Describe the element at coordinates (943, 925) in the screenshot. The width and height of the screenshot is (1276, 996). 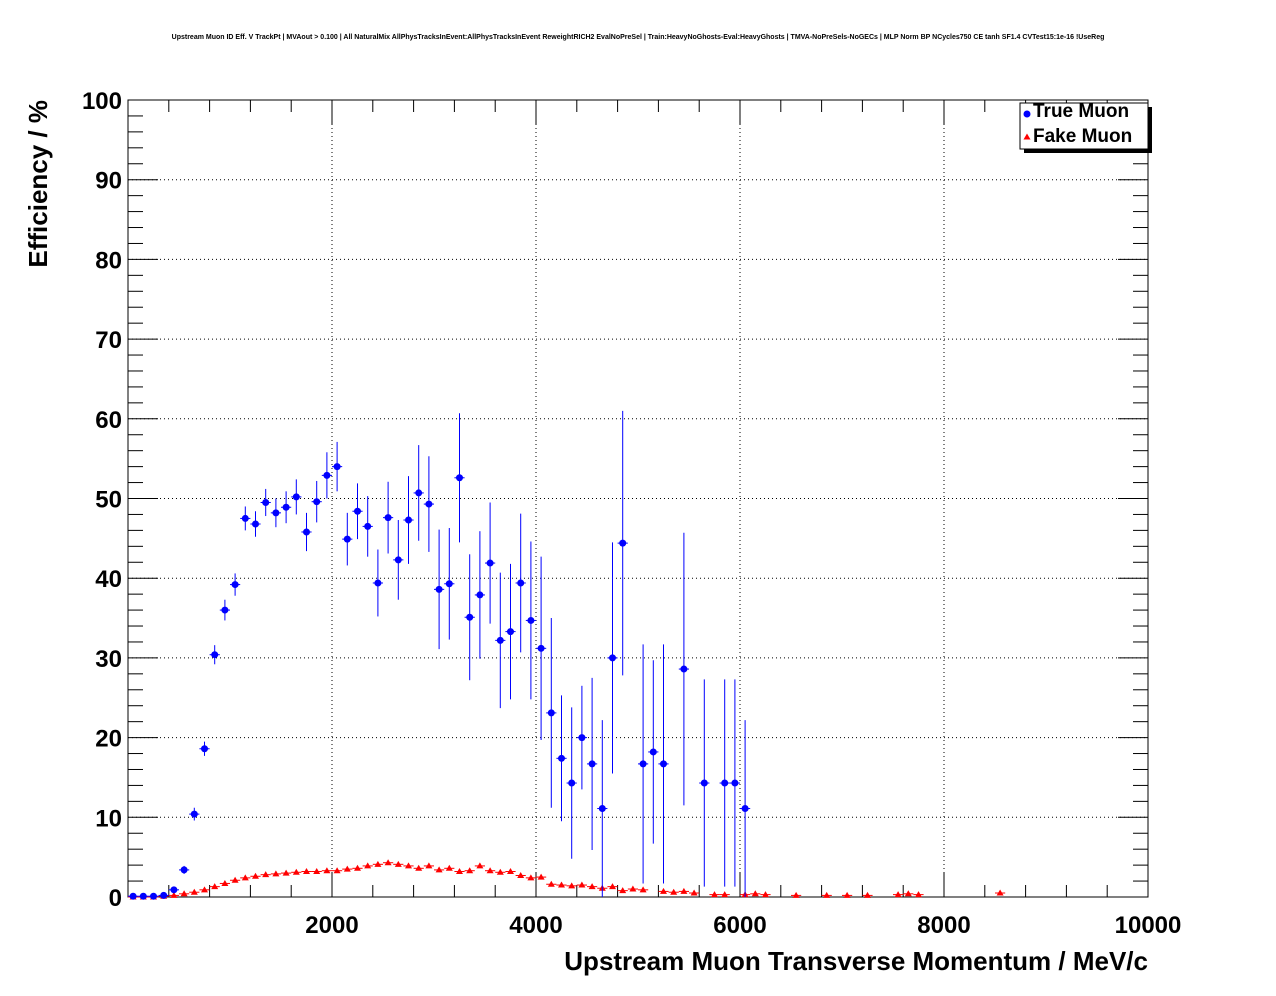
I see `x-tick-label: 8000` at that location.